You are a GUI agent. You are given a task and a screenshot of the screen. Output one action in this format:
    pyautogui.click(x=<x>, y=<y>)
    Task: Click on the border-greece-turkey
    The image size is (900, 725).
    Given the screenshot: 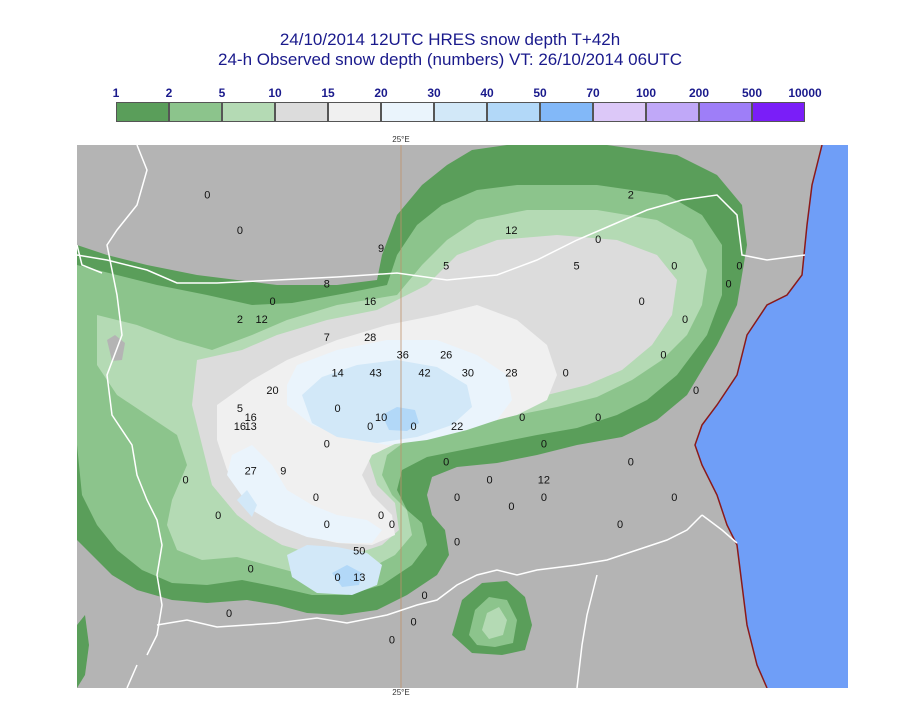 What is the action you would take?
    pyautogui.click(x=587, y=631)
    